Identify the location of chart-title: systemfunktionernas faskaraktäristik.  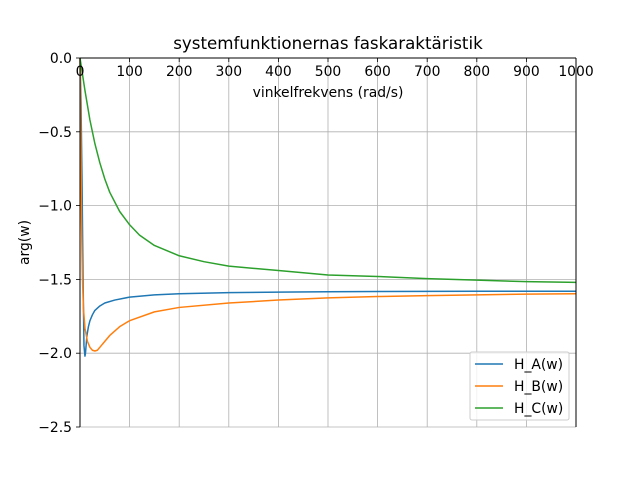
(328, 43).